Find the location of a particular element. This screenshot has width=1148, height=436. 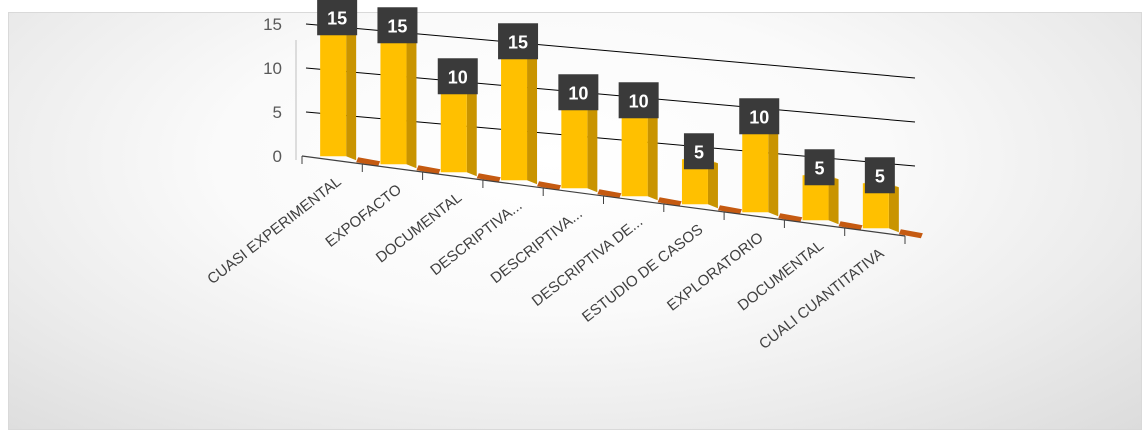

y-tick-label: 10 is located at coordinates (272, 68).